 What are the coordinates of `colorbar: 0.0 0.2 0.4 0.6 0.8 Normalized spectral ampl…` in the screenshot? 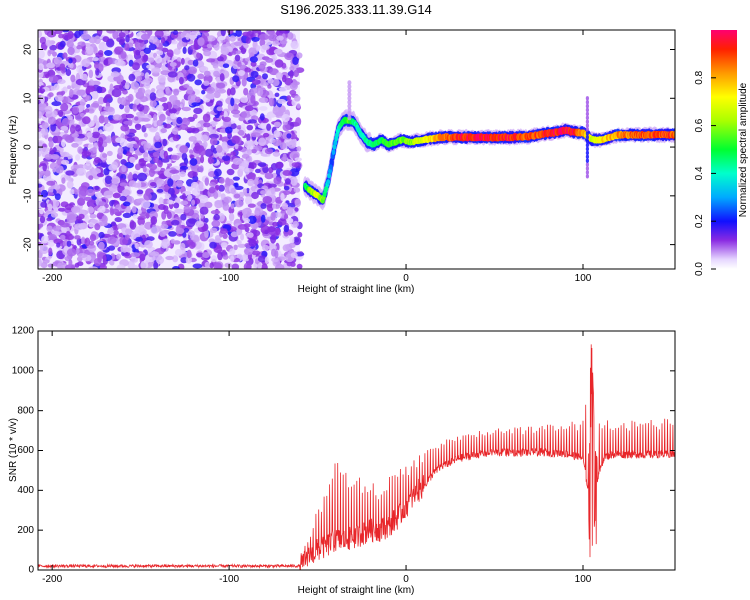 It's located at (721, 153).